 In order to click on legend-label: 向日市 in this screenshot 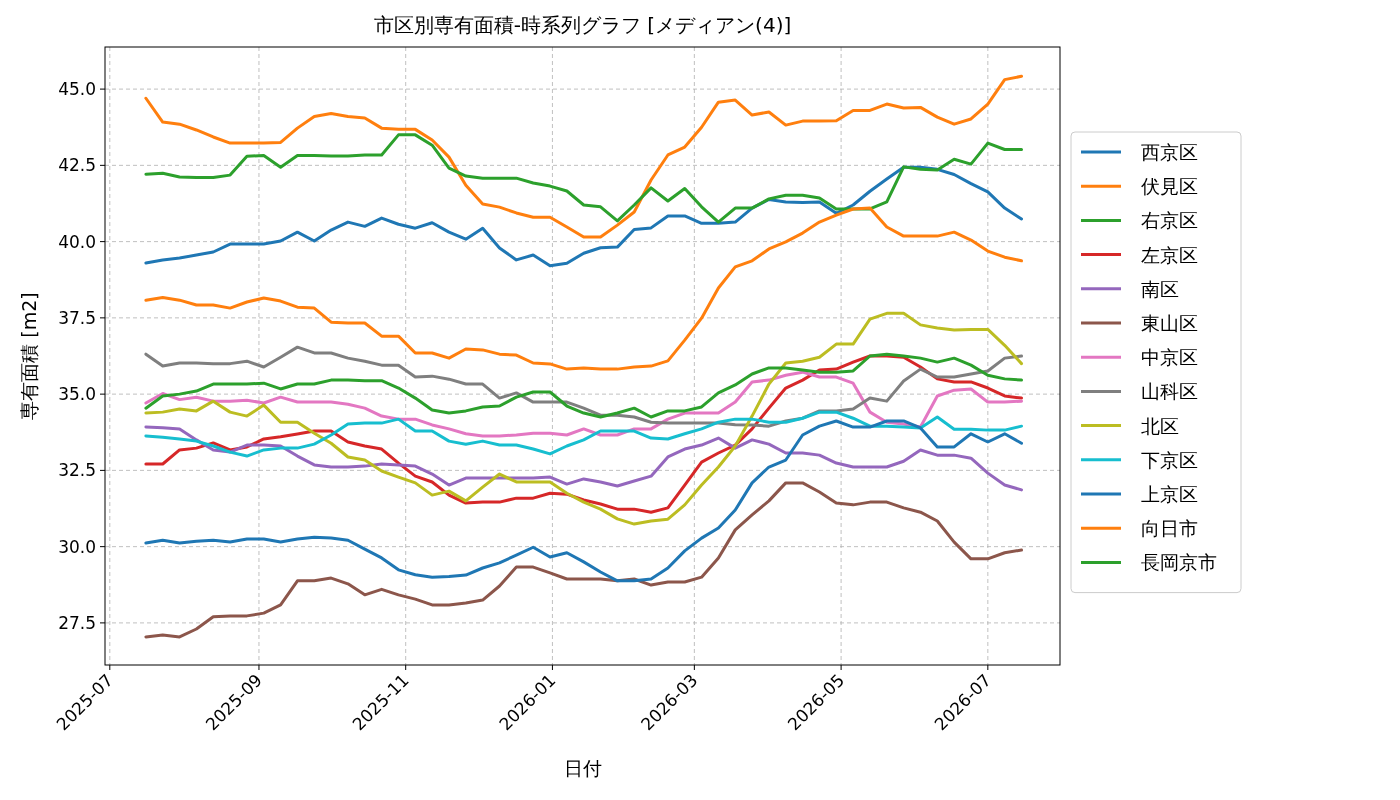, I will do `click(1169, 528)`.